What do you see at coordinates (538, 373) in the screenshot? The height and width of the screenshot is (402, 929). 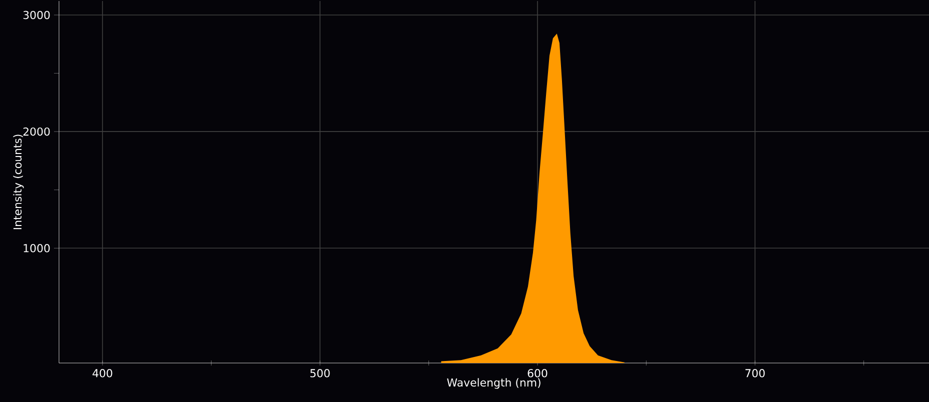 I see `x-tick-label: 600` at bounding box center [538, 373].